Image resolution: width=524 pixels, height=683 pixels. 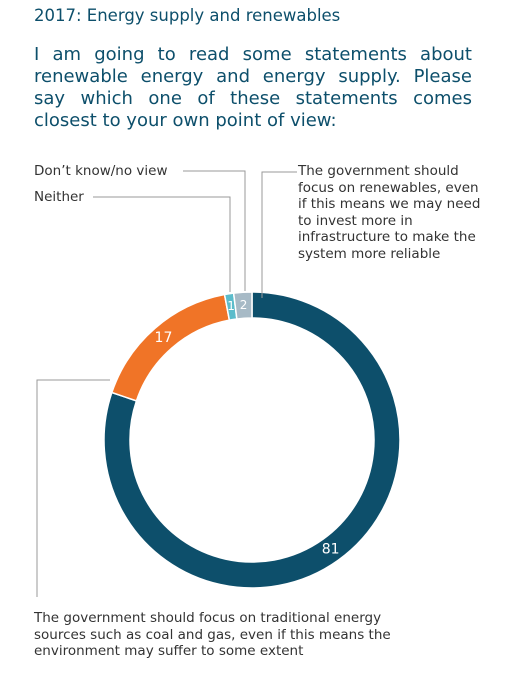 What do you see at coordinates (164, 338) in the screenshot?
I see `value-label: 17` at bounding box center [164, 338].